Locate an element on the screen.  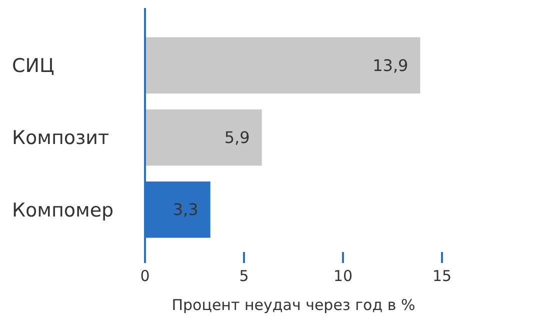
y-tick-label: Компомер is located at coordinates (63, 210).